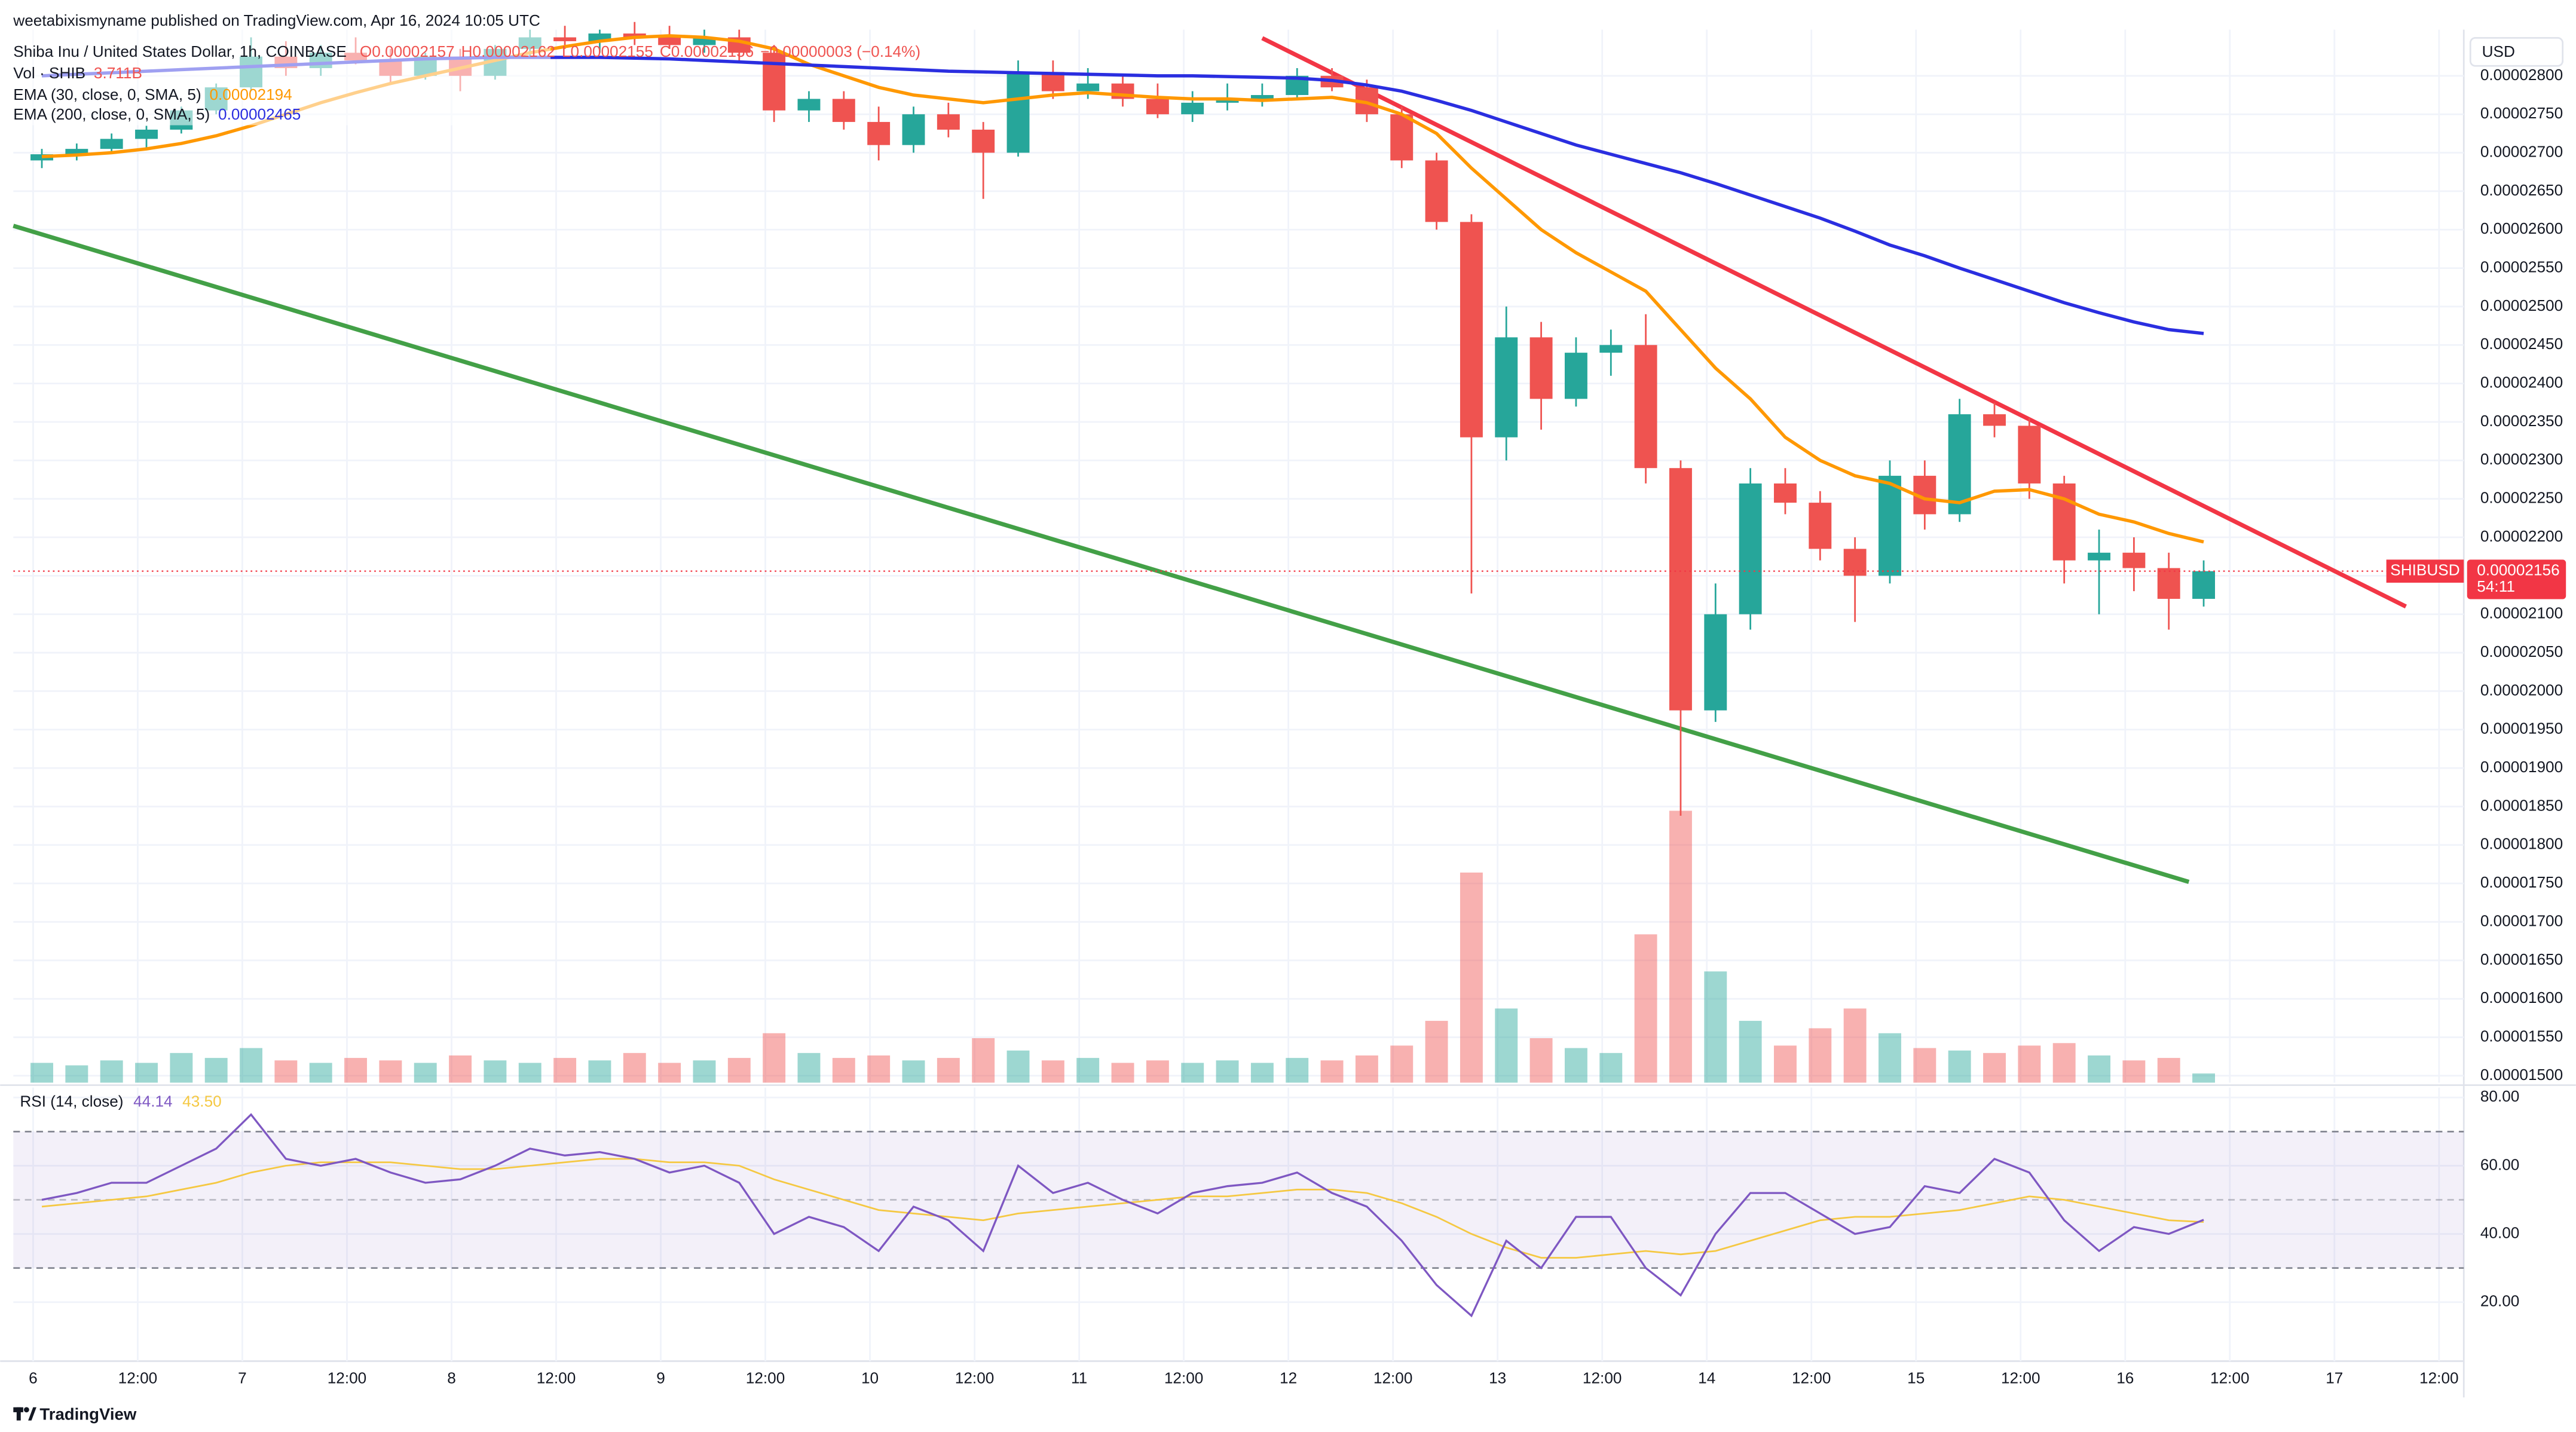 This screenshot has width=2576, height=1432. What do you see at coordinates (2500, 1096) in the screenshot?
I see `y-tick-label: 80.00` at bounding box center [2500, 1096].